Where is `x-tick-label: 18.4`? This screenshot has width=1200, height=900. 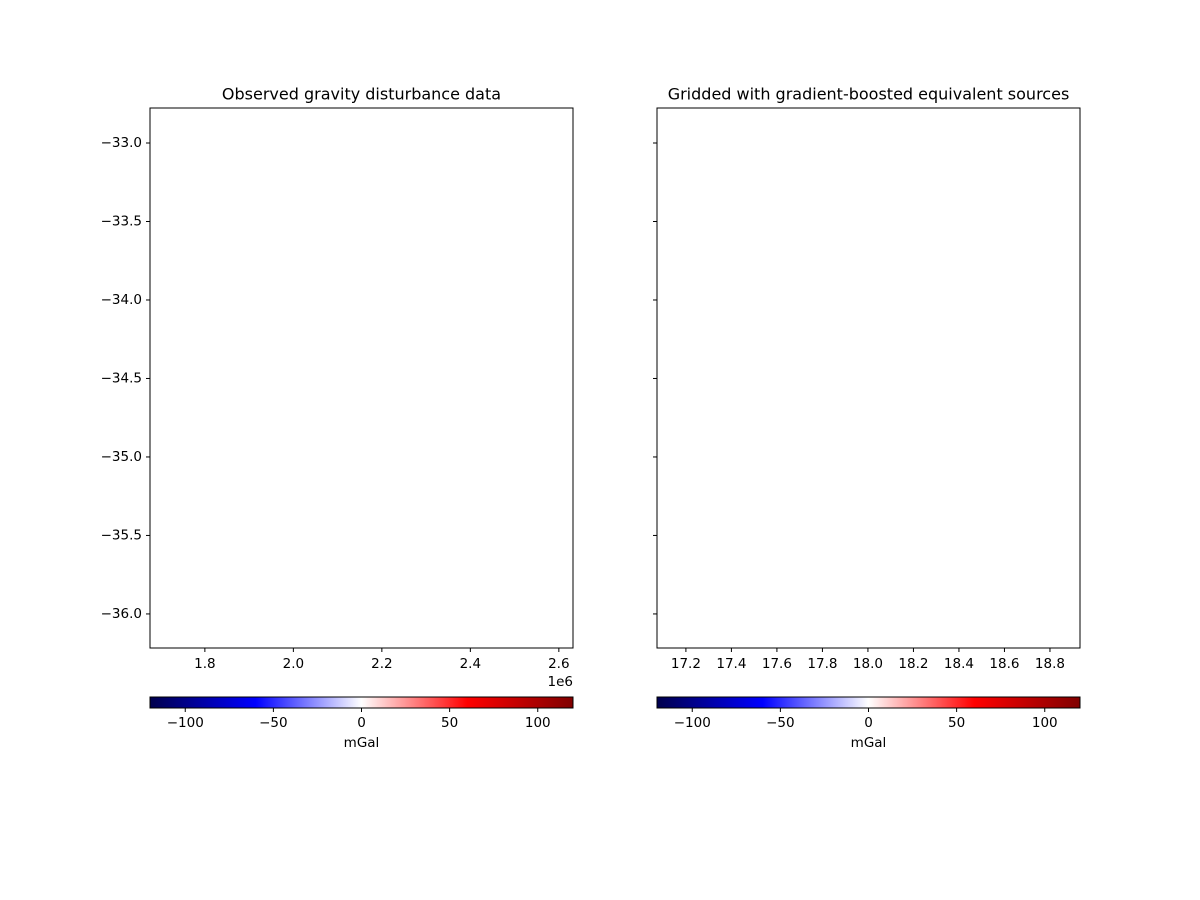 x-tick-label: 18.4 is located at coordinates (959, 664).